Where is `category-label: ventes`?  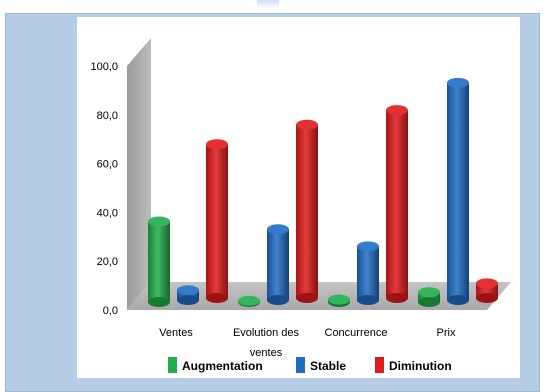
category-label: ventes is located at coordinates (266, 353).